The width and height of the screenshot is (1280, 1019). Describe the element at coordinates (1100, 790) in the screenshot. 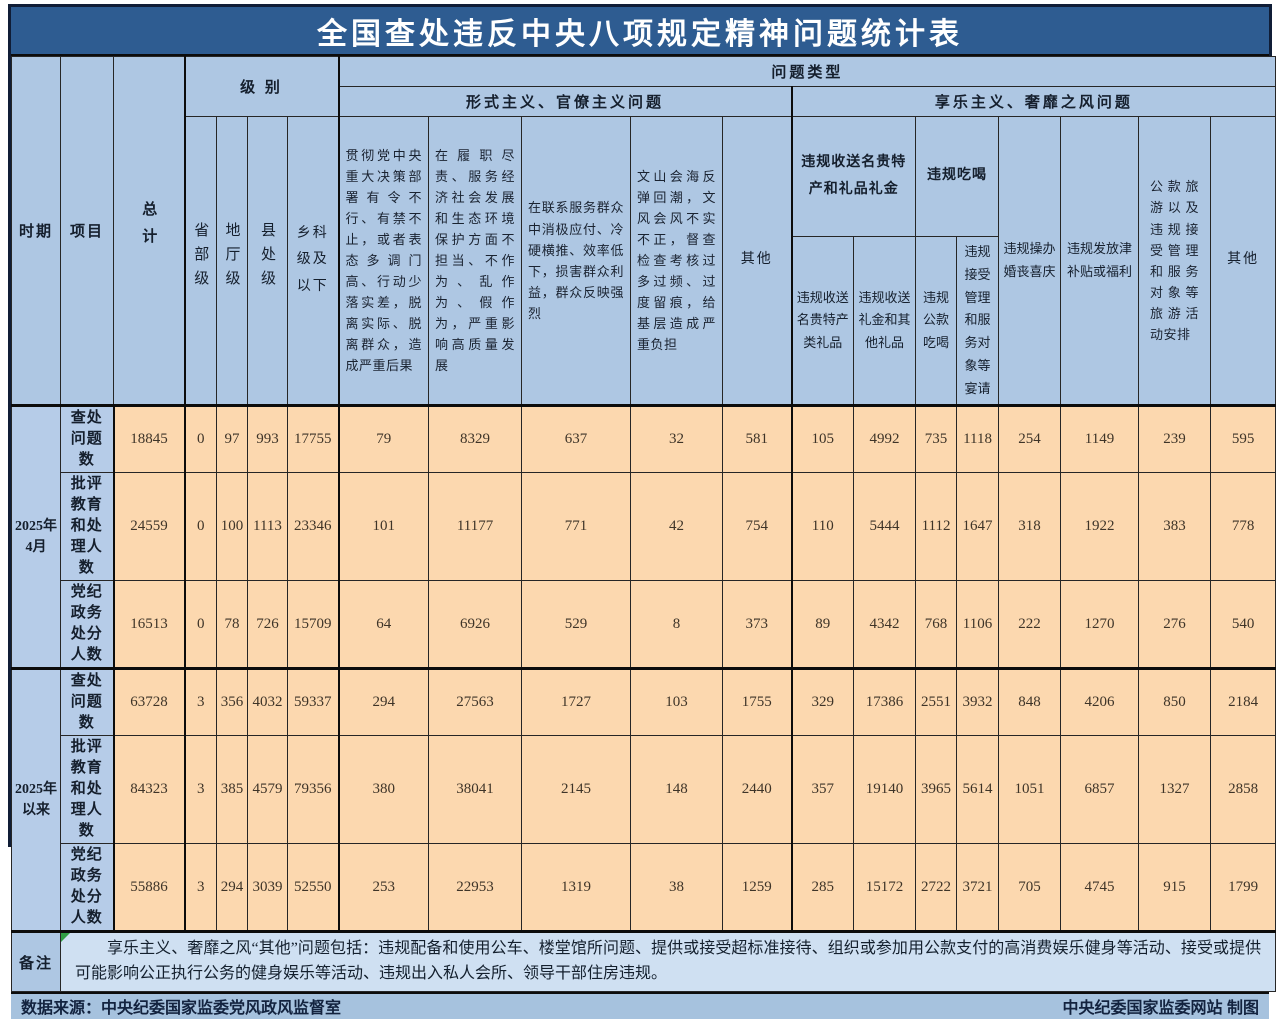

I see `data-cell: 6857` at that location.